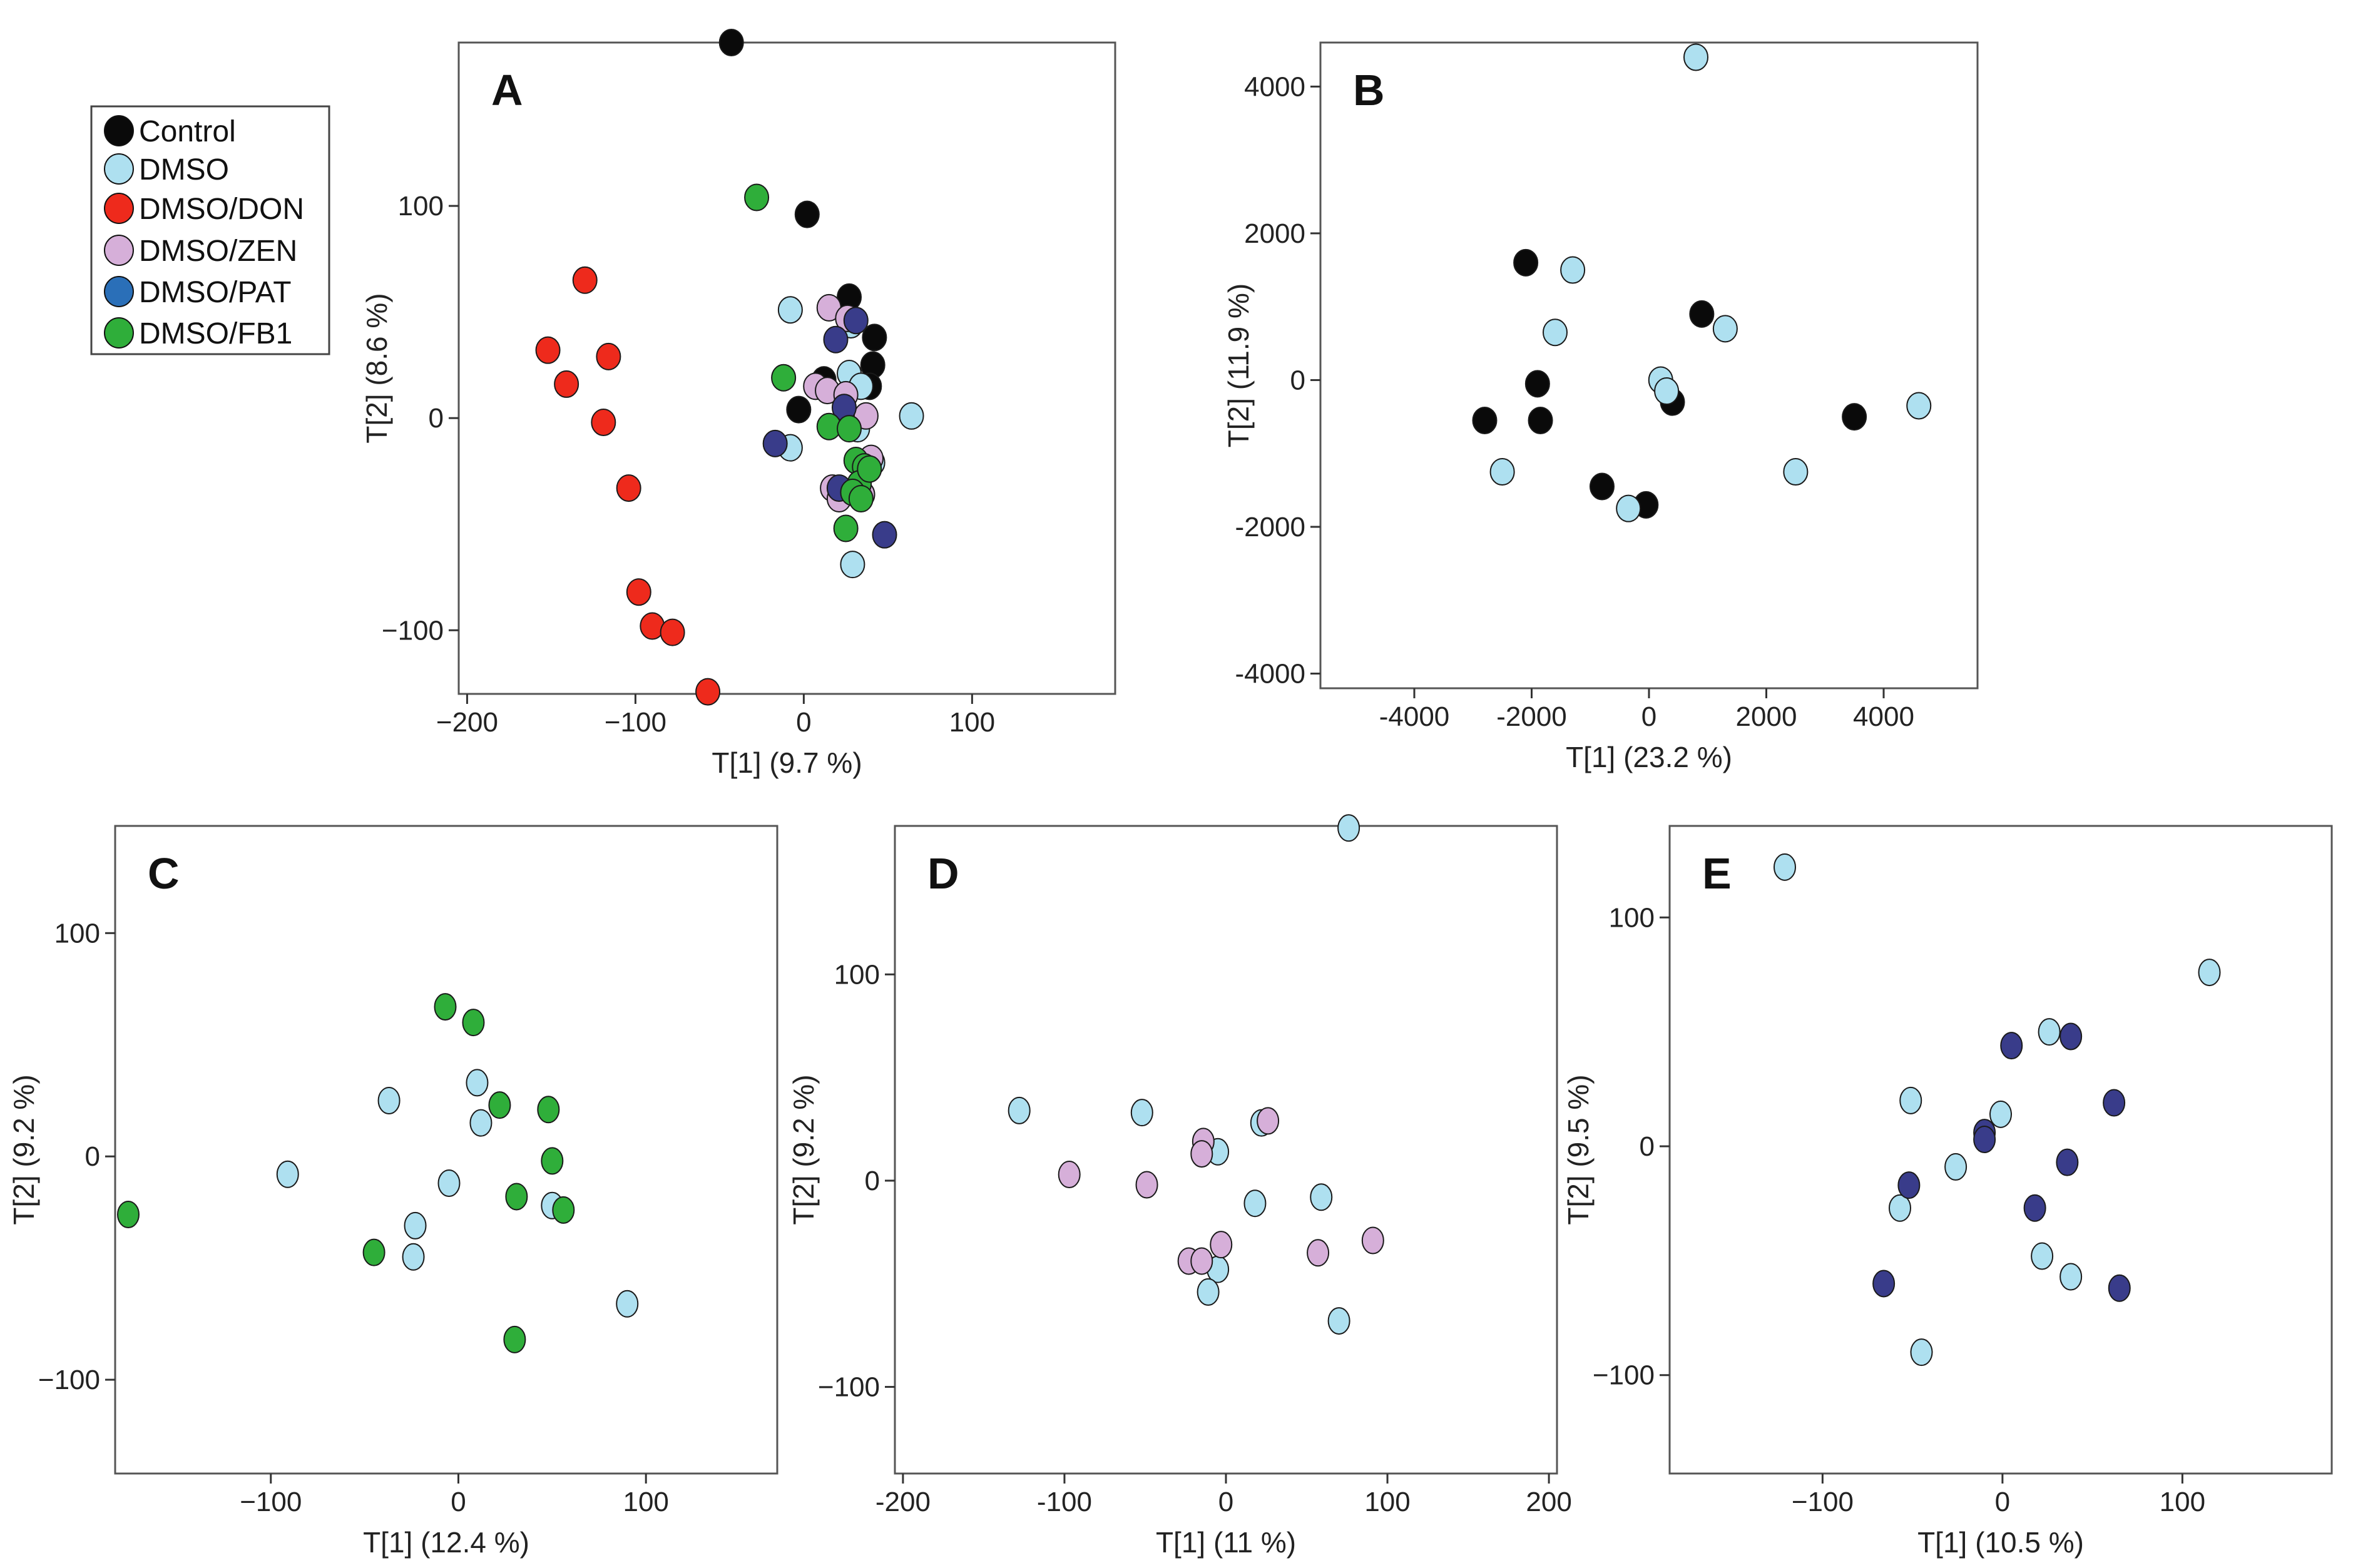  What do you see at coordinates (943, 874) in the screenshot?
I see `panel-d-letter: D` at bounding box center [943, 874].